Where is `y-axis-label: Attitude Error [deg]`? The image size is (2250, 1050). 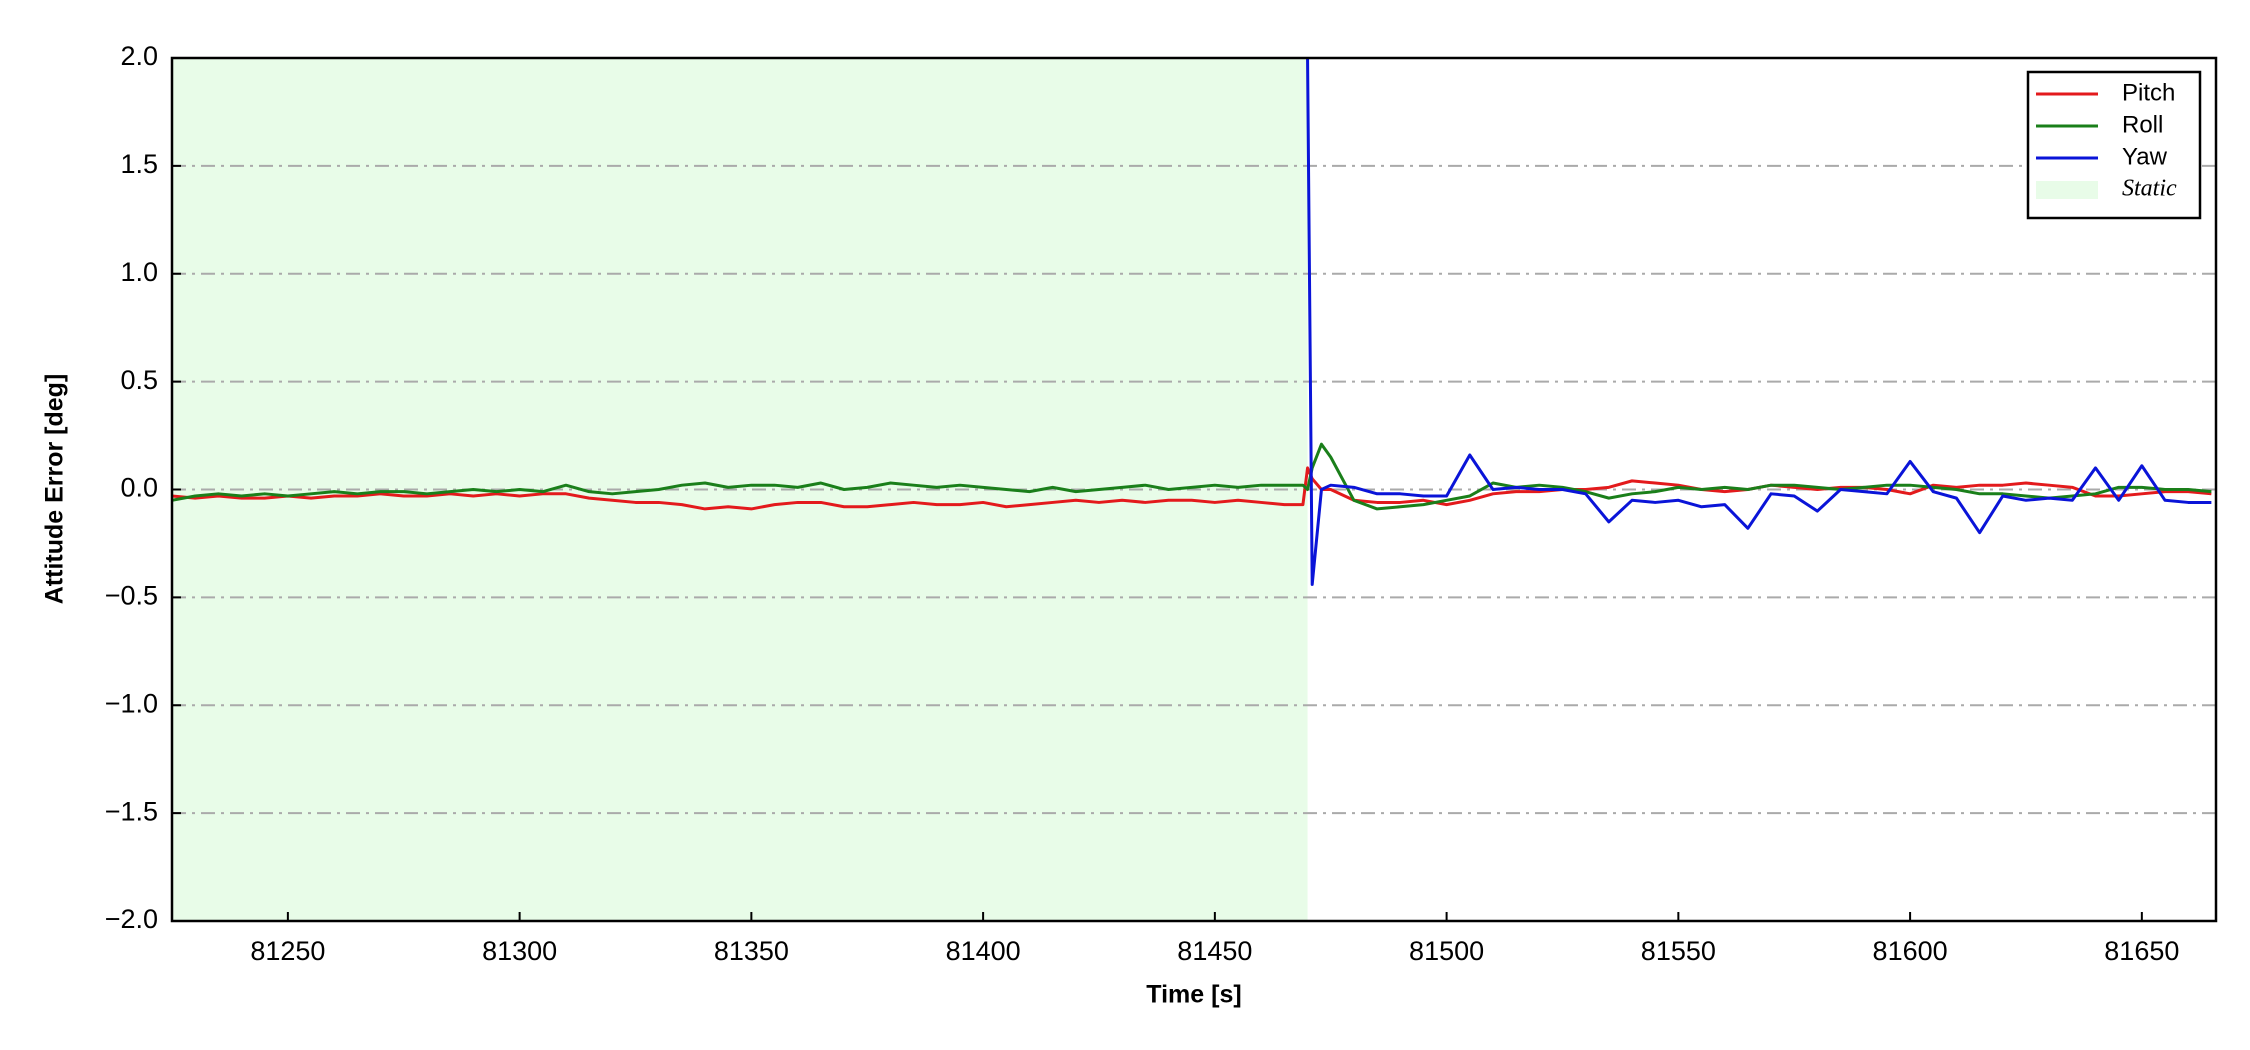
y-axis-label: Attitude Error [deg] is located at coordinates (55, 489).